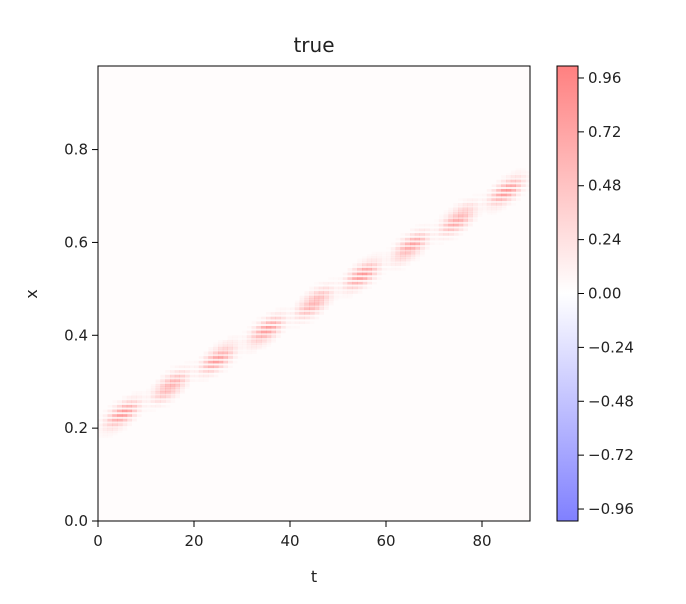 This screenshot has width=686, height=604. What do you see at coordinates (314, 576) in the screenshot?
I see `x-axis-label: t` at bounding box center [314, 576].